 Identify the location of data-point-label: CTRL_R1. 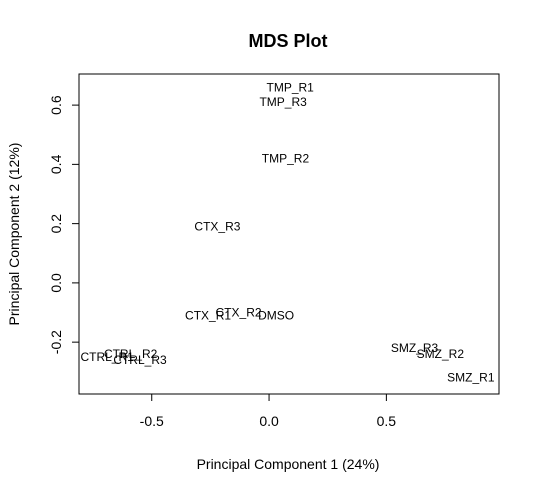
(107, 357).